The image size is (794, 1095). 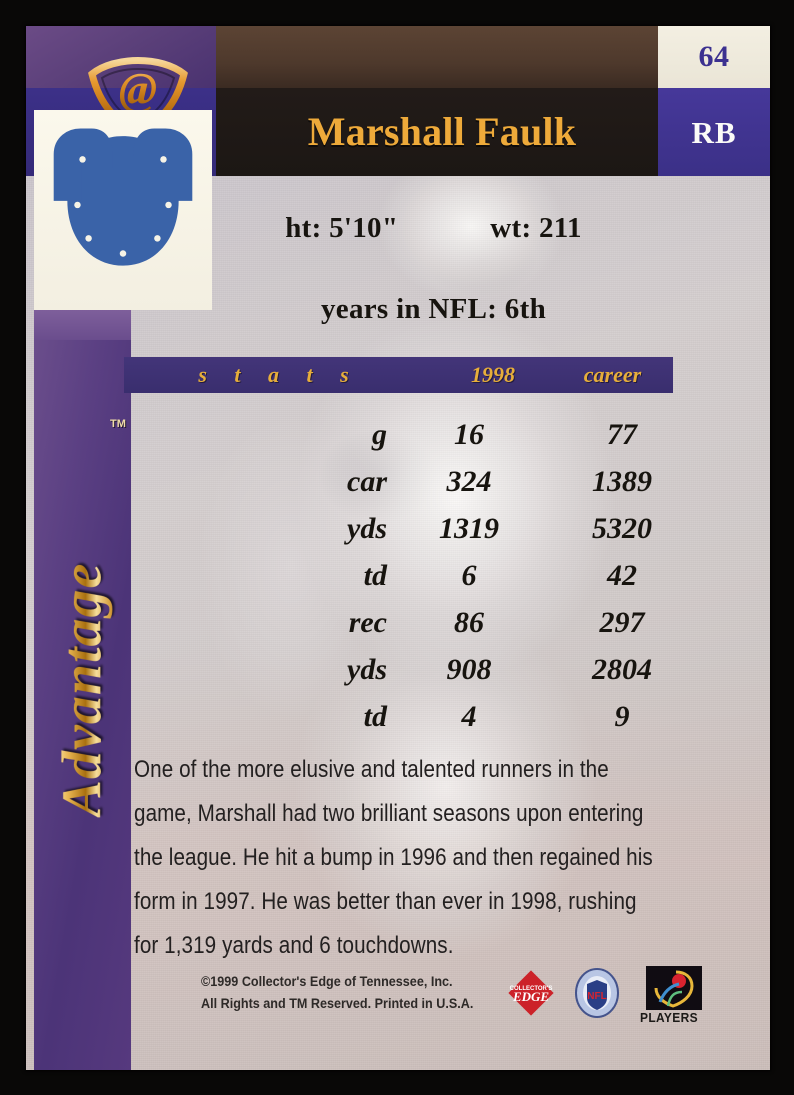 What do you see at coordinates (536, 228) in the screenshot?
I see `vital-weight: wt: 211` at bounding box center [536, 228].